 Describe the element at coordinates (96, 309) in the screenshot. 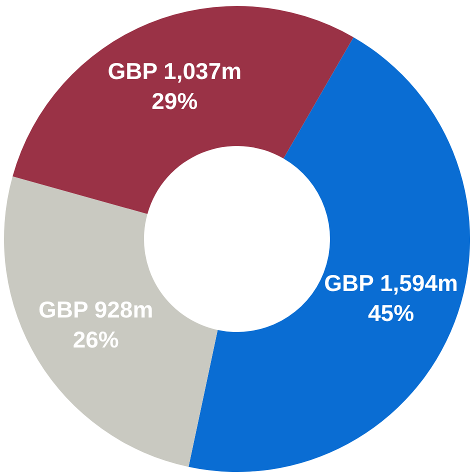

I see `text: GBP 928m` at that location.